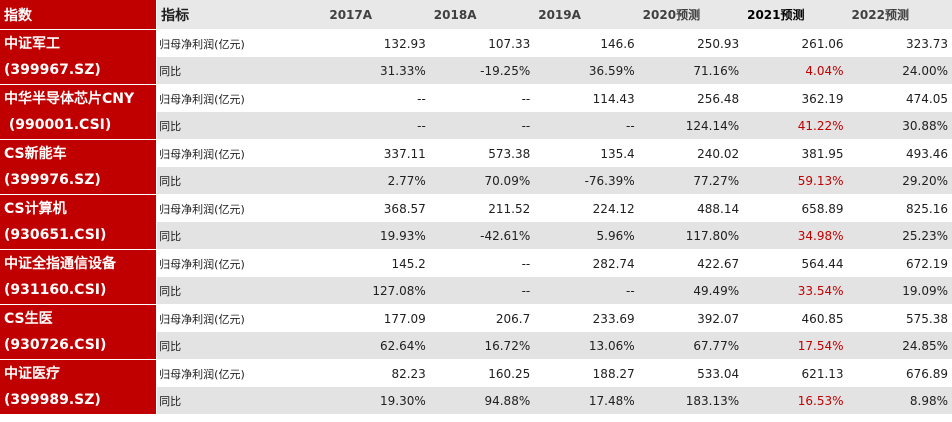  What do you see at coordinates (795, 373) in the screenshot?
I see `value-cell: 621.13` at bounding box center [795, 373].